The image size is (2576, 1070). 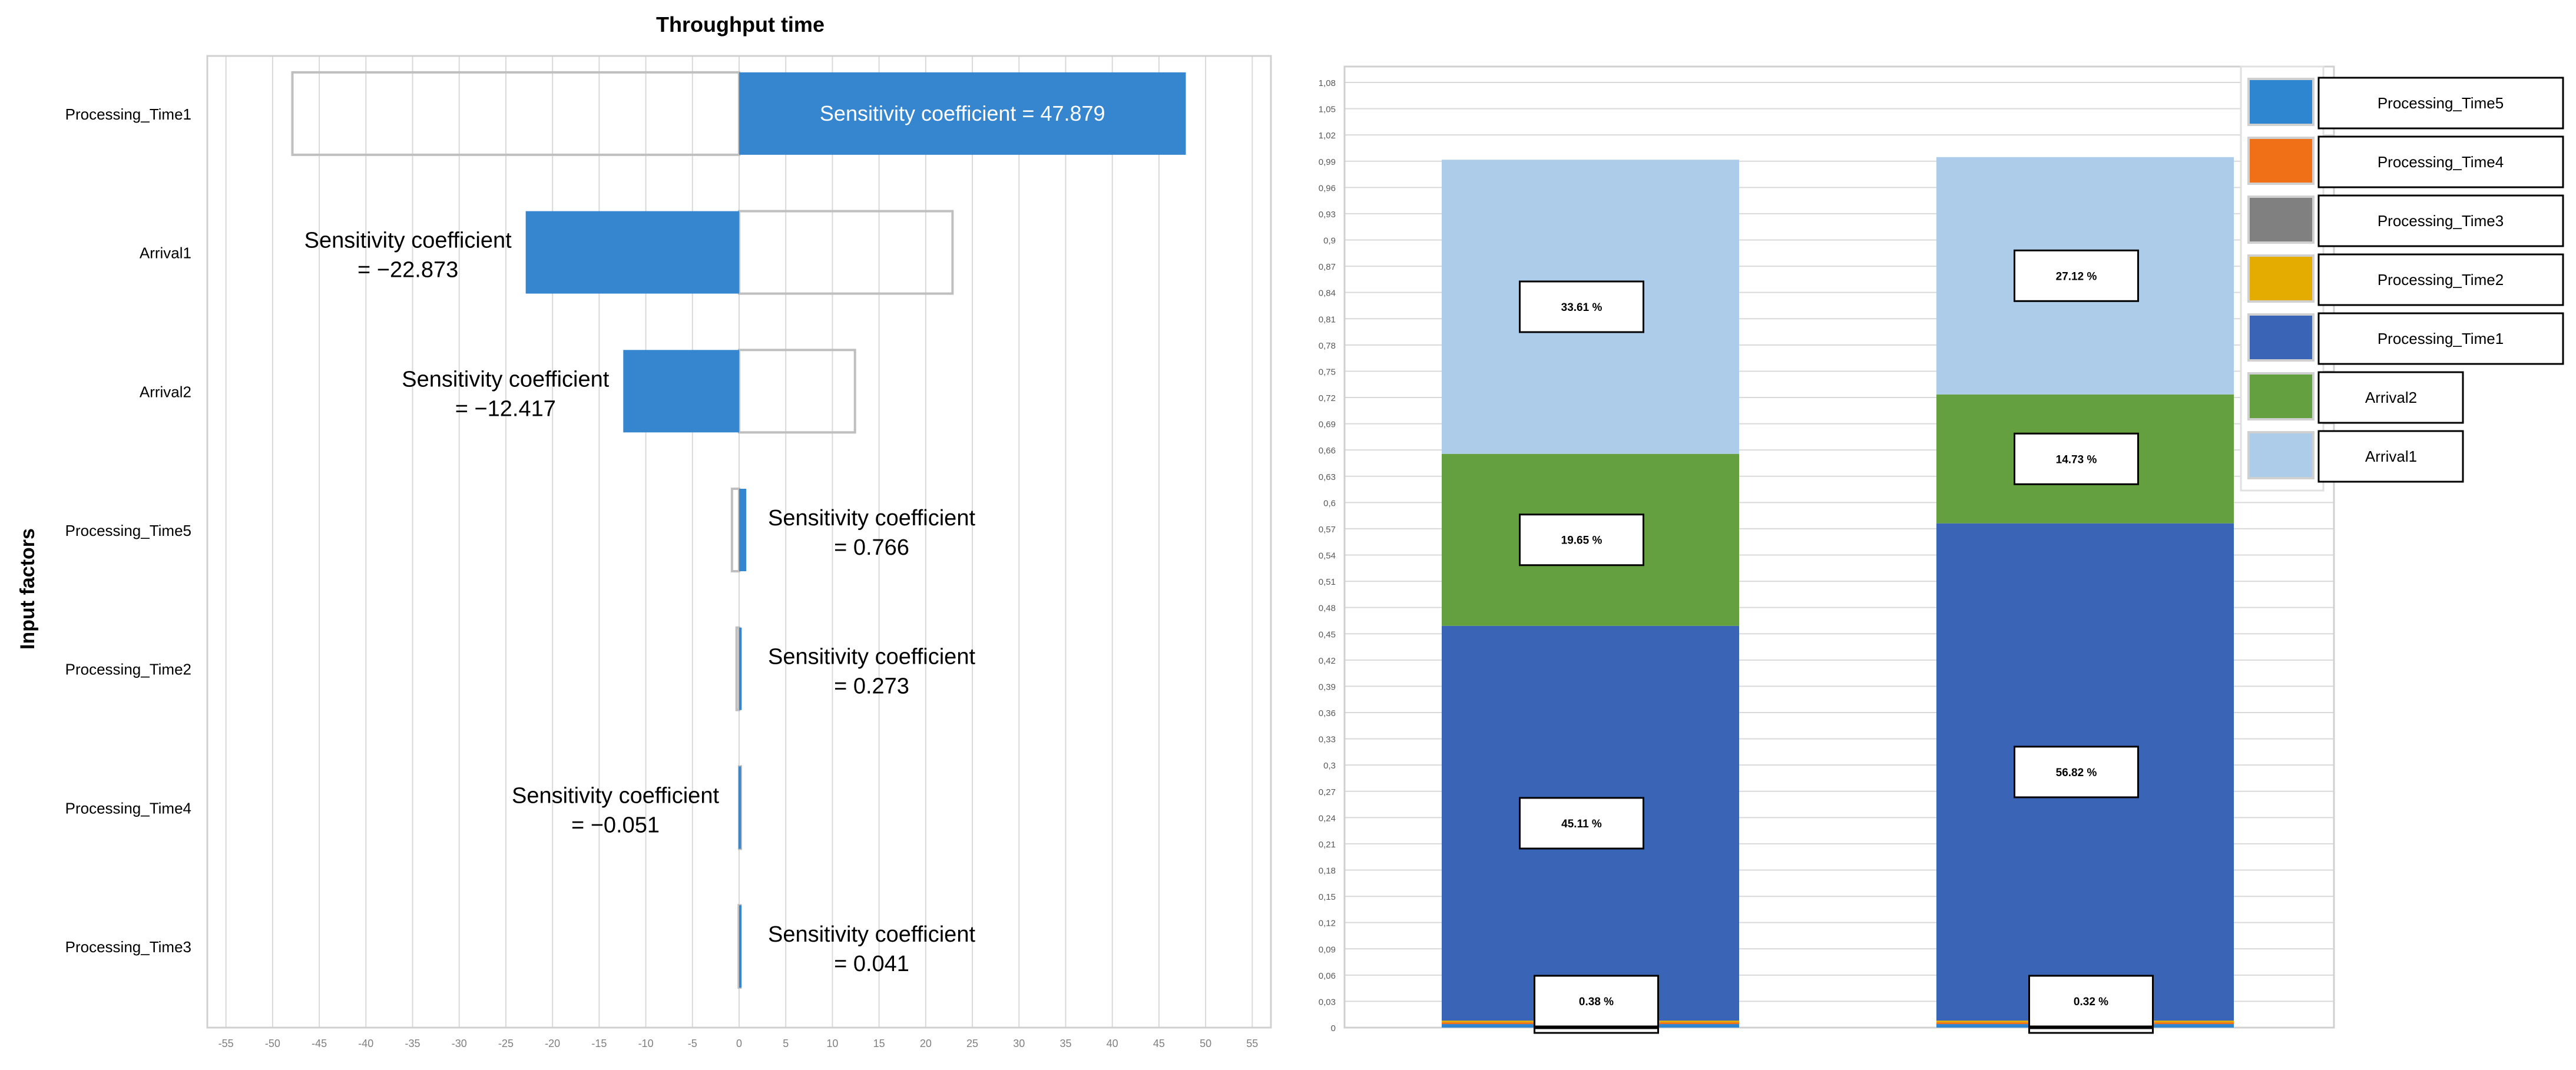 I want to click on legend-label: Processing_Time3, so click(x=2441, y=221).